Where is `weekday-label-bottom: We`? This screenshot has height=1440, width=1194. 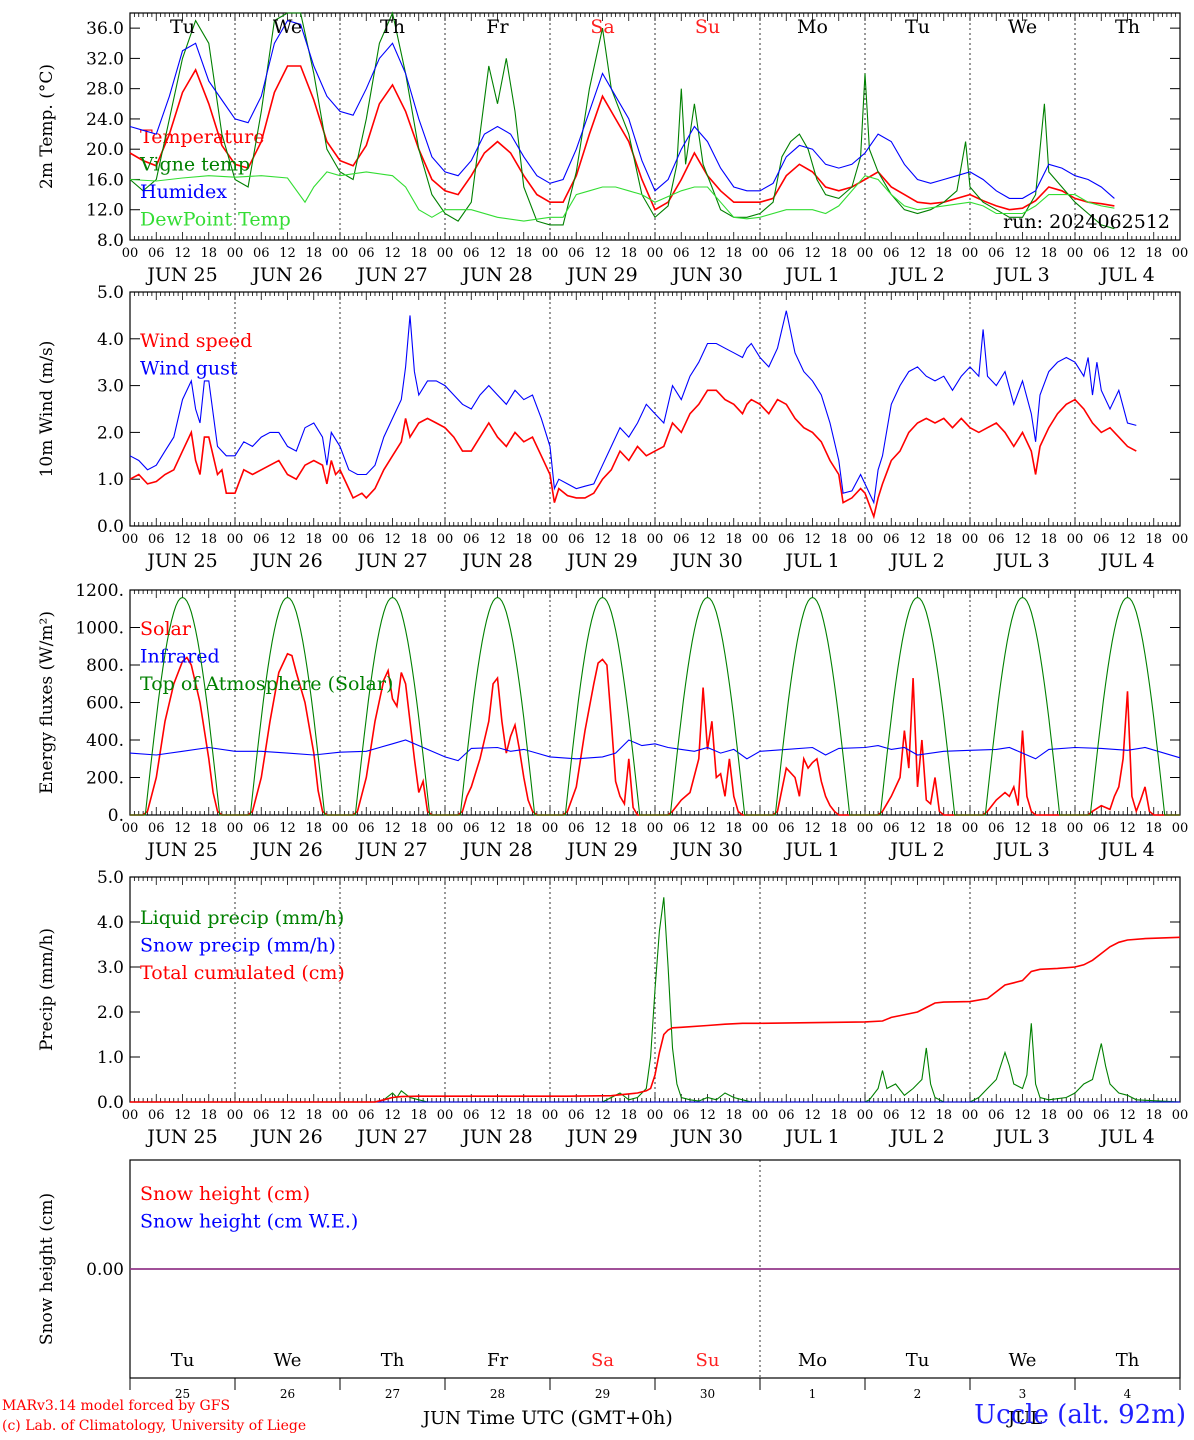 weekday-label-bottom: We is located at coordinates (1023, 1360).